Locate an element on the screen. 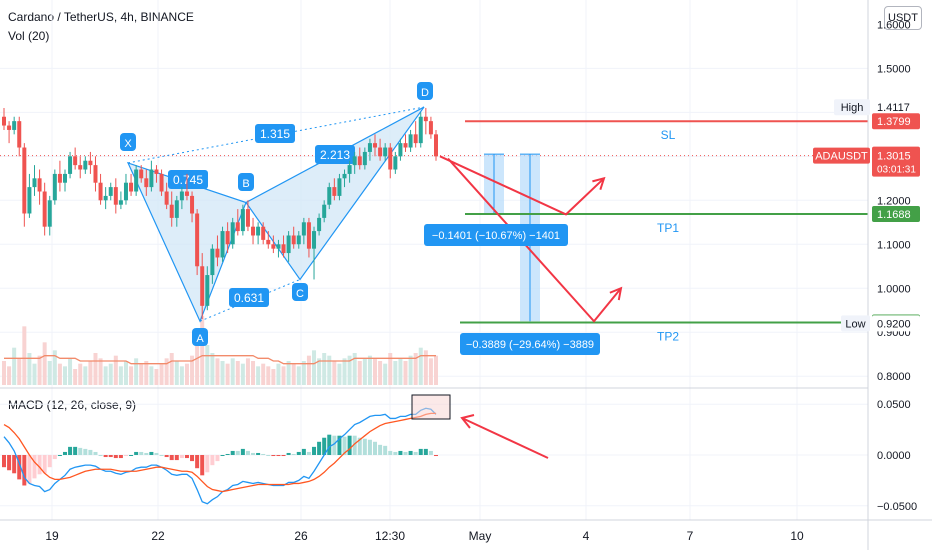  time-tick-label: 12:30 is located at coordinates (390, 536).